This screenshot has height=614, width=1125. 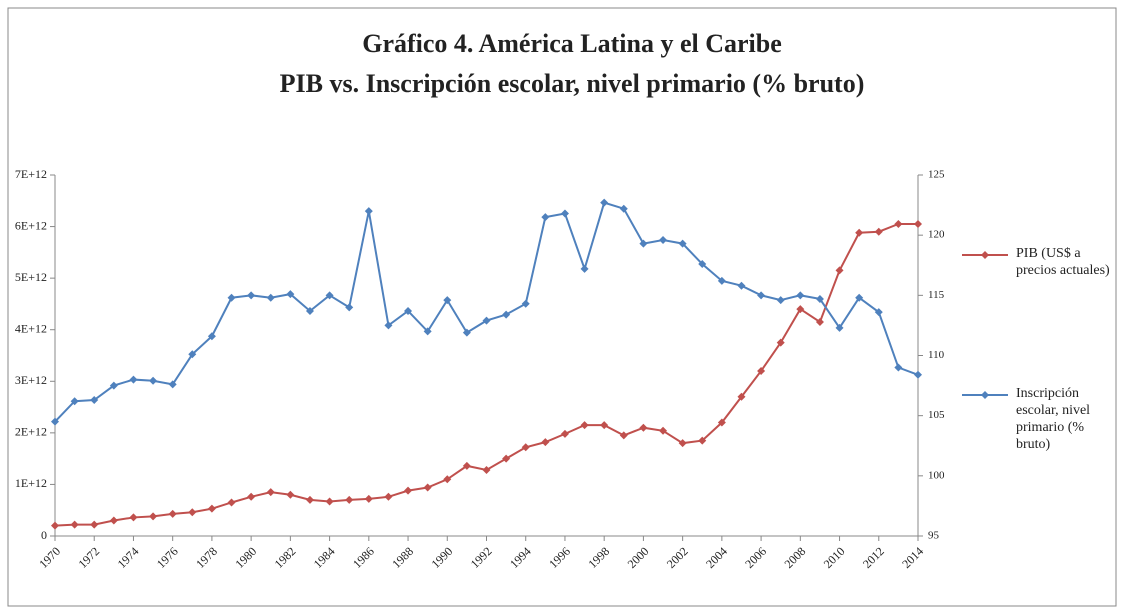 I want to click on y2-tick-label: 100, so click(x=936, y=475).